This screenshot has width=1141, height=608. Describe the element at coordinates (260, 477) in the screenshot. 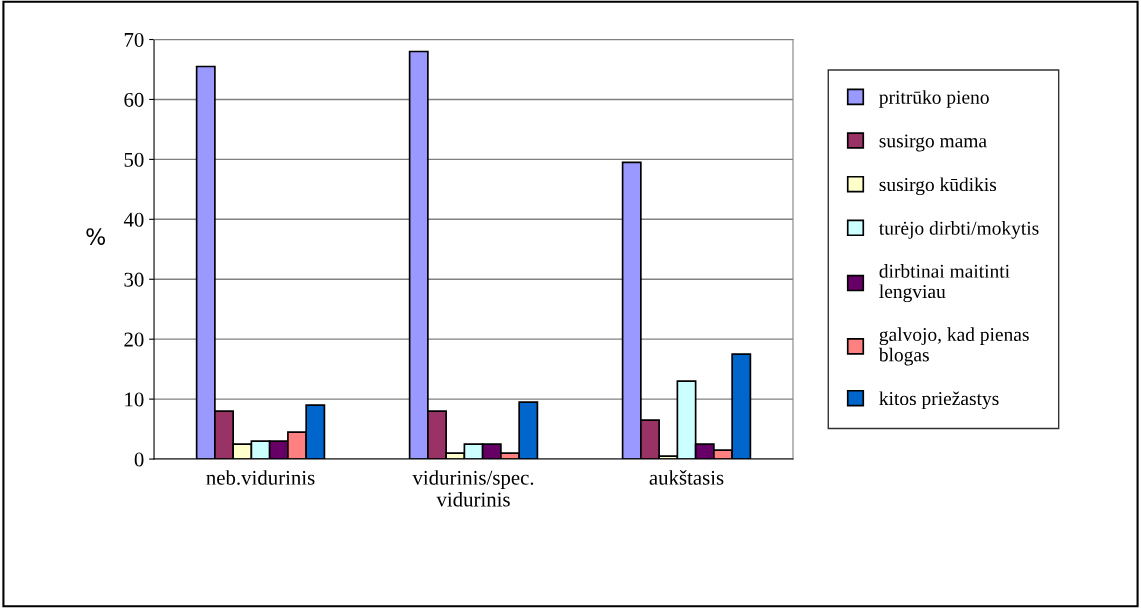

I see `x-tick-label: neb.vidurinis` at that location.